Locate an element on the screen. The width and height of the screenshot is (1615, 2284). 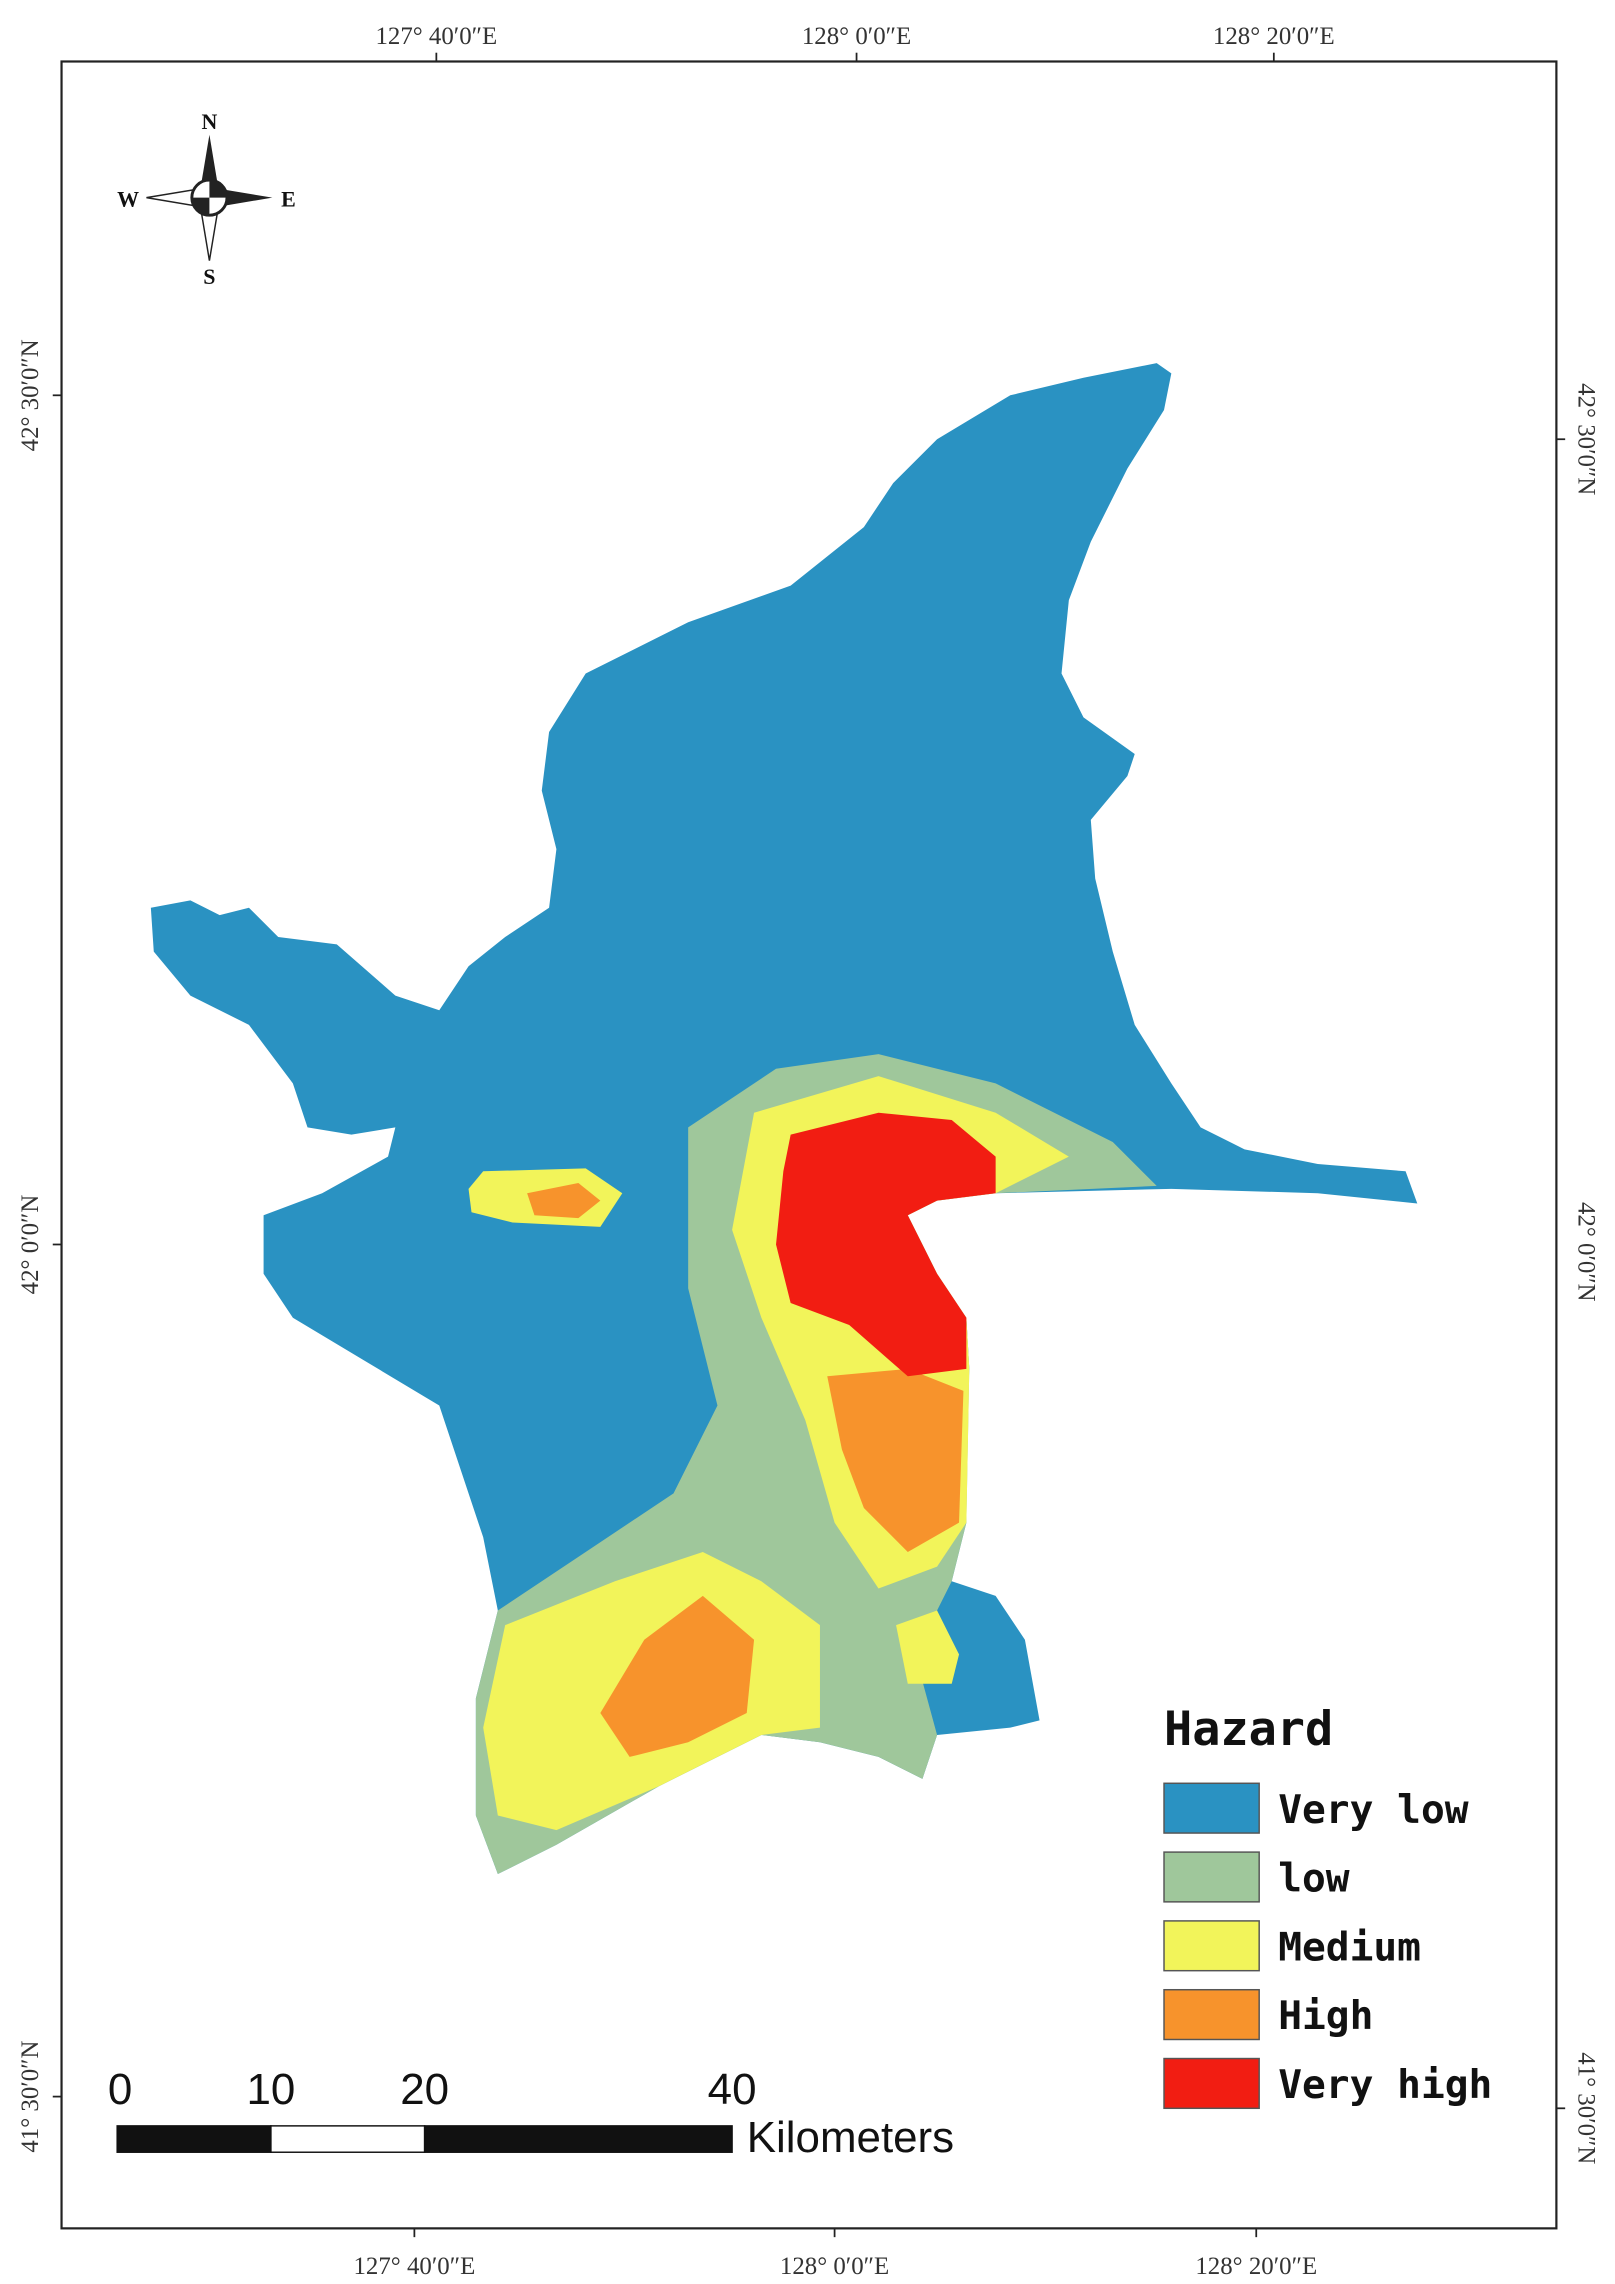
region-medium is located at coordinates (928, 1647).